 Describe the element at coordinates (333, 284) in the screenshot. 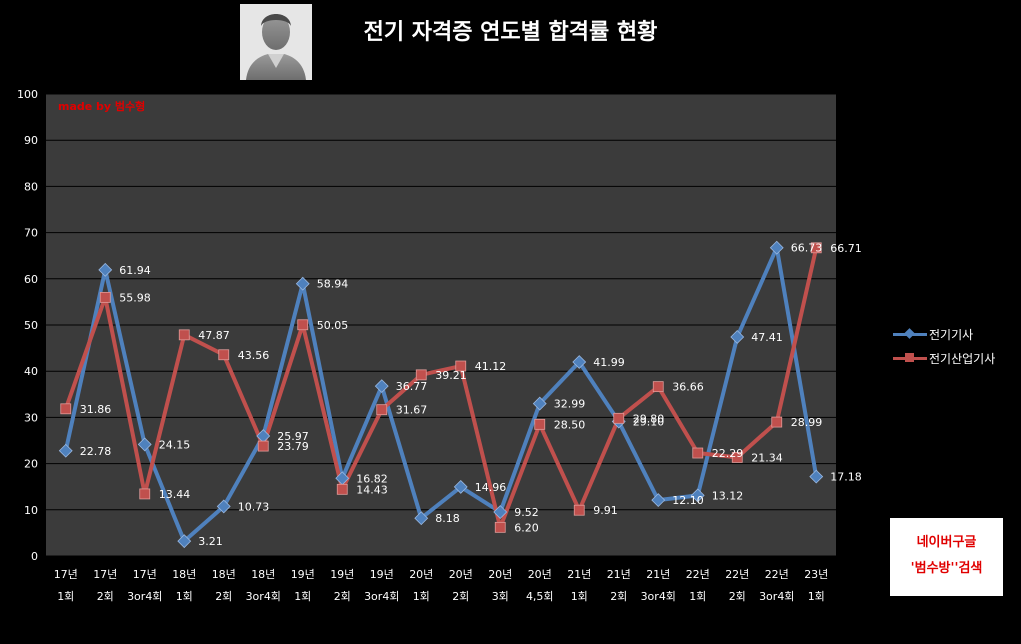

I see `data-label-series1: 58.94` at that location.